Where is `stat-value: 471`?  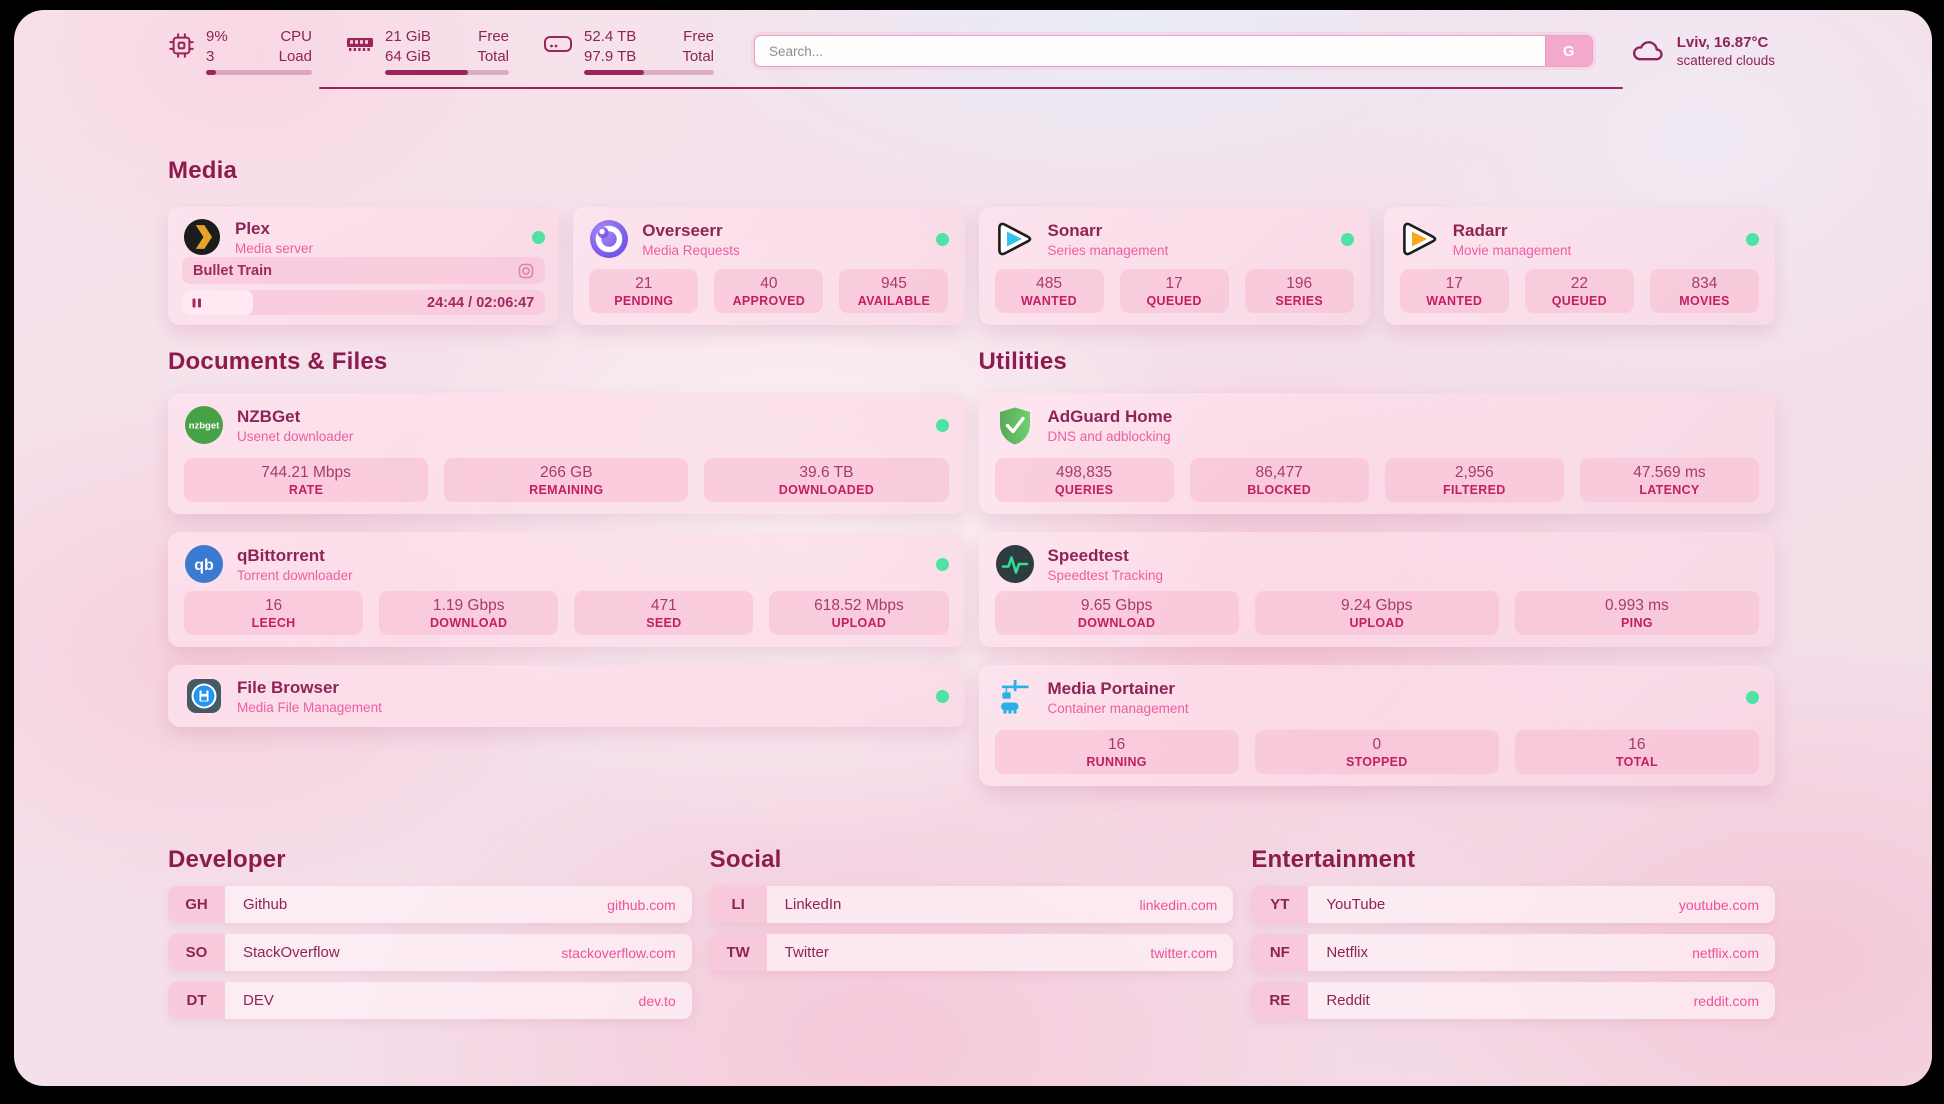
stat-value: 471 is located at coordinates (663, 605).